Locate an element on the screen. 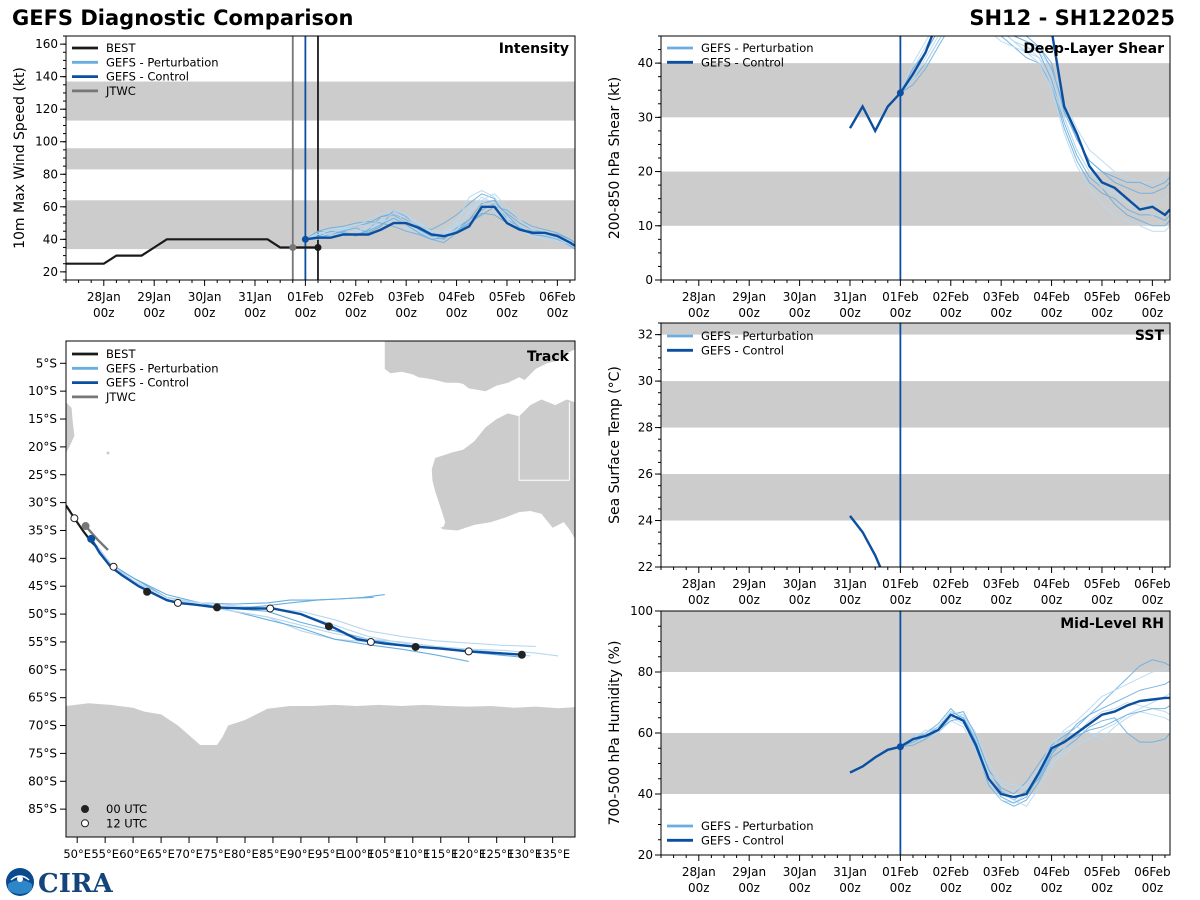 Image resolution: width=1200 pixels, height=900 pixels. shear-x-tick-label: 28Jan is located at coordinates (699, 297).